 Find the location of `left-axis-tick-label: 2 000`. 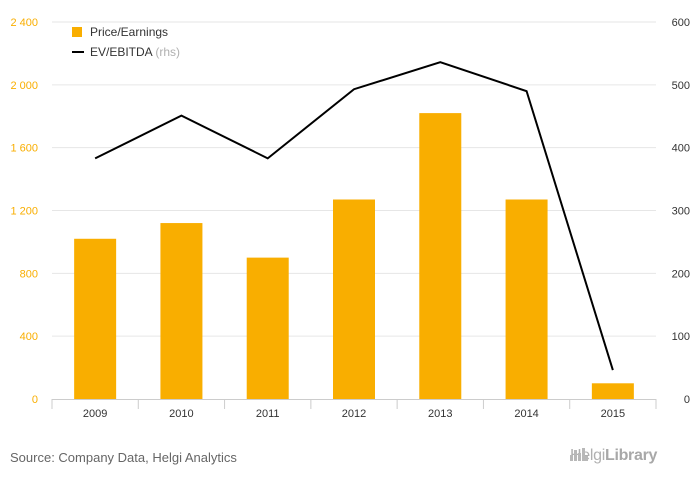

left-axis-tick-label: 2 000 is located at coordinates (24, 86).